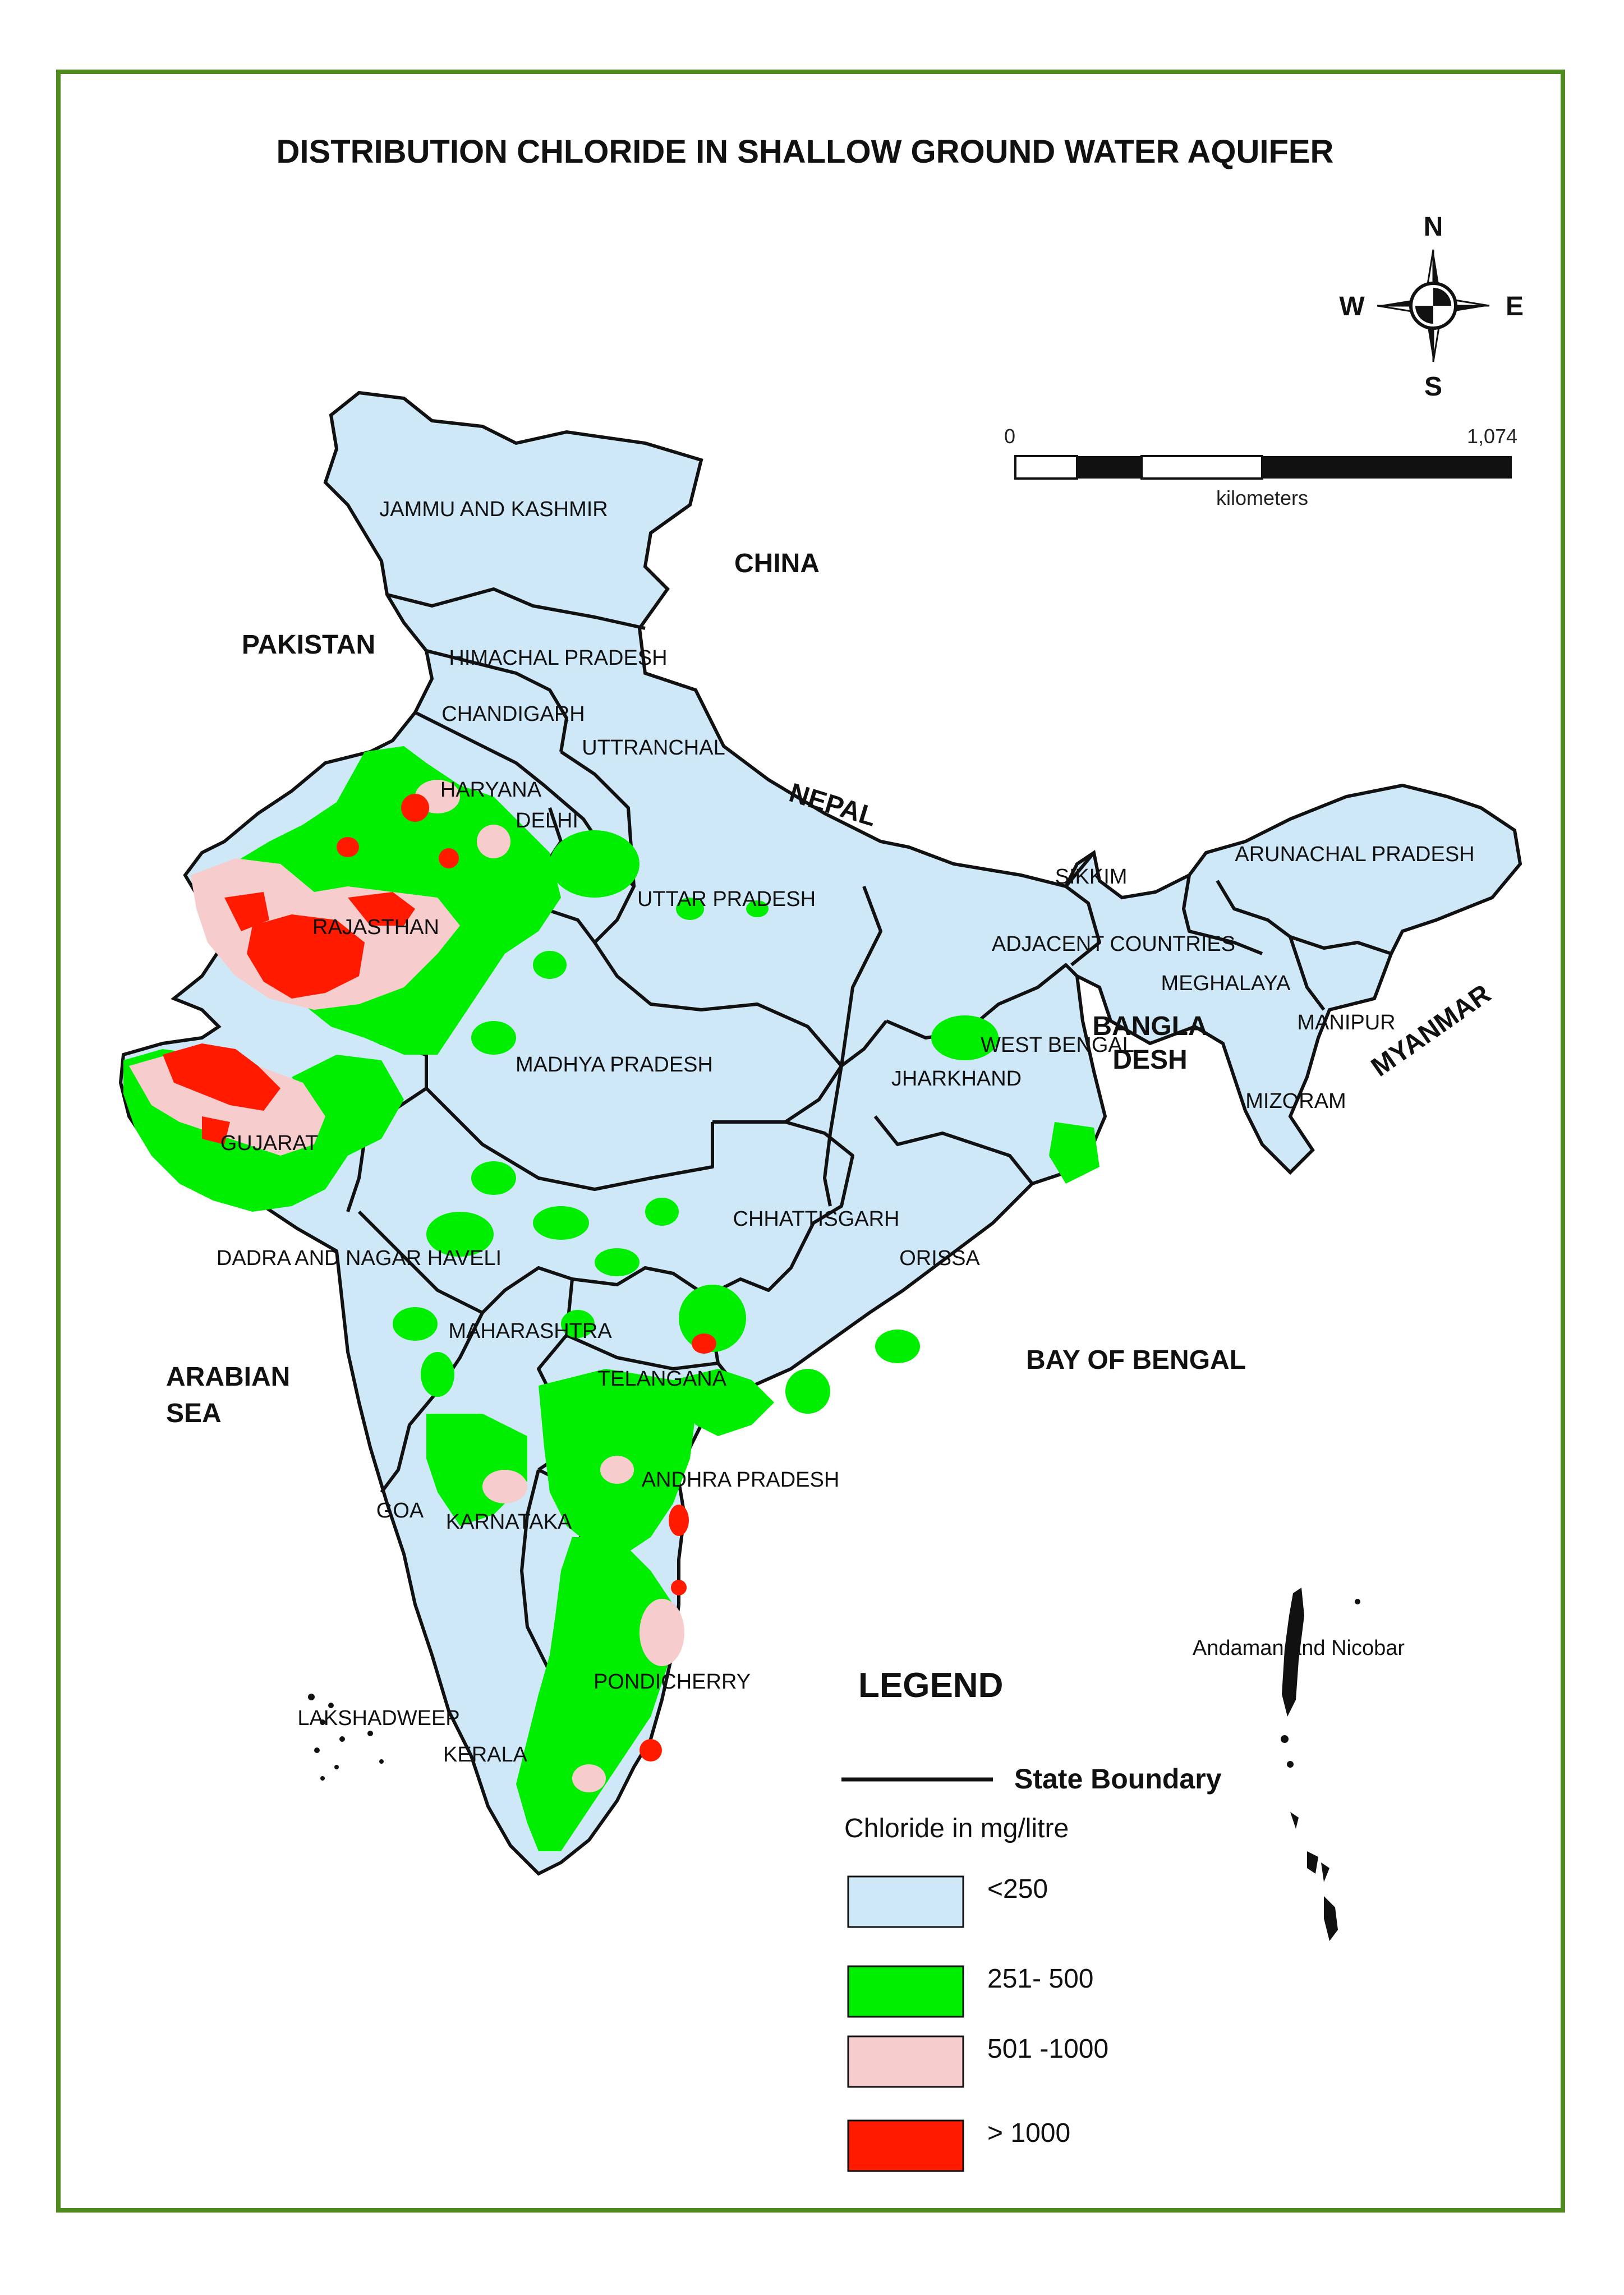 The image size is (1624, 2295). What do you see at coordinates (269, 1144) in the screenshot?
I see `label-gujarat: GUJARAT` at bounding box center [269, 1144].